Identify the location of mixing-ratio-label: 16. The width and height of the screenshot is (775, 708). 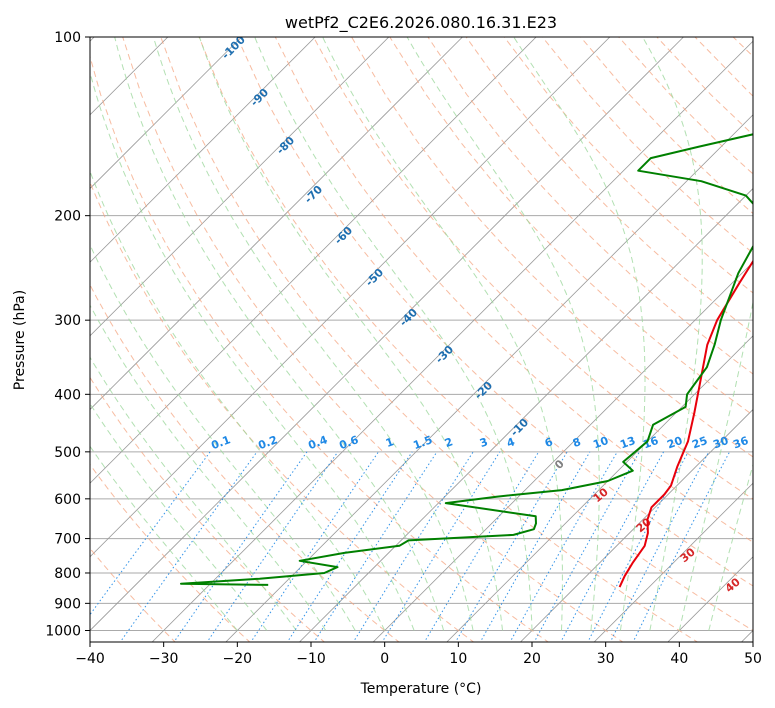
(650, 443).